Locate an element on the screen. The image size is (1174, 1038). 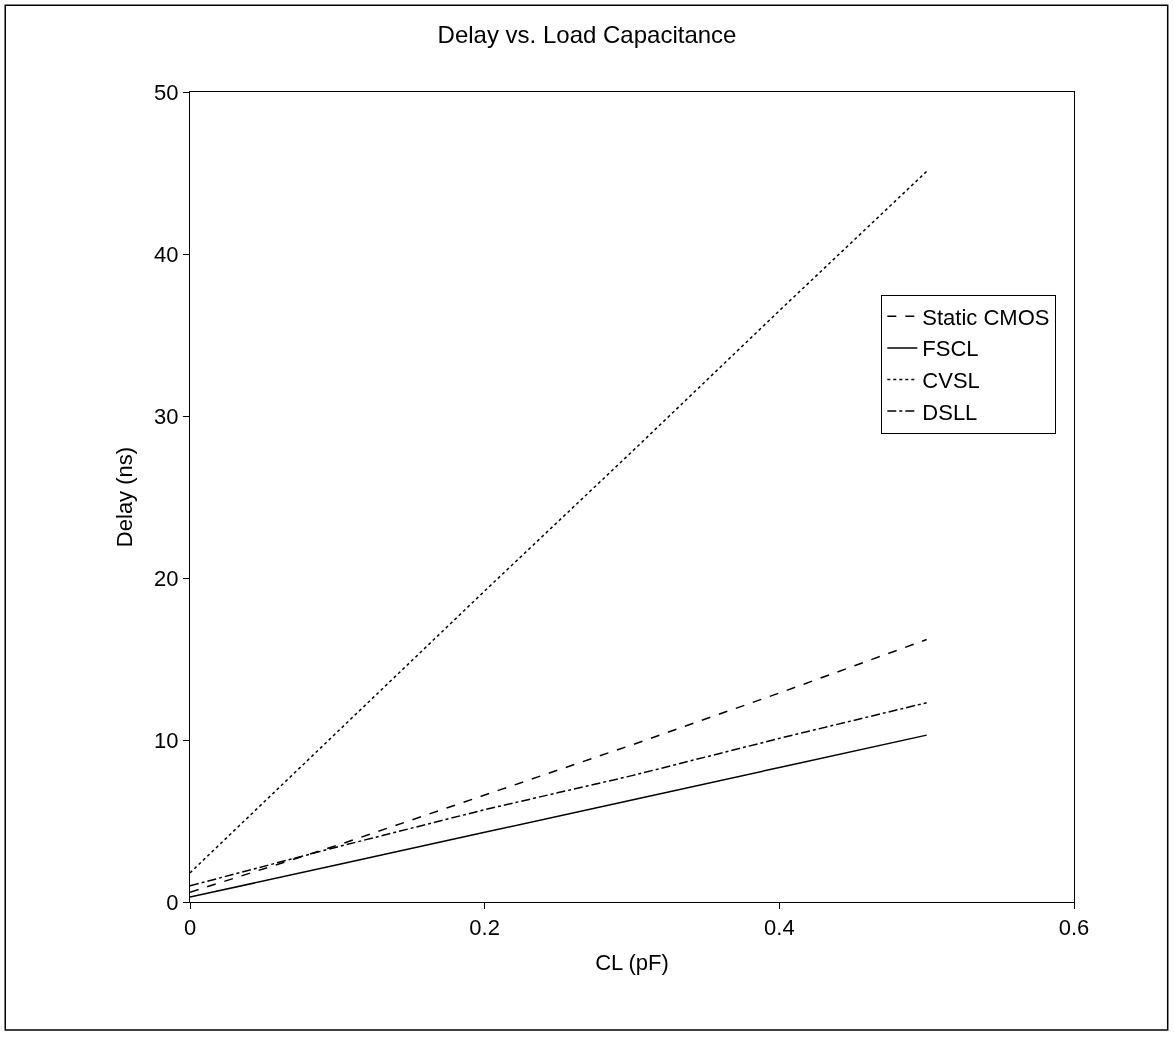
legend-label: Static CMOS is located at coordinates (986, 317).